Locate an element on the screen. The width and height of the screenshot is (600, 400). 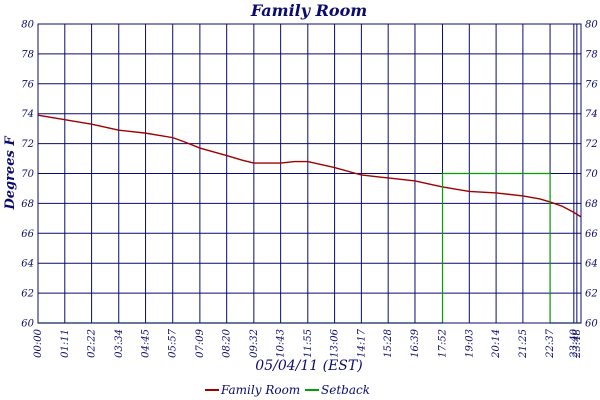
y-tick-label-right: 60 is located at coordinates (591, 324).